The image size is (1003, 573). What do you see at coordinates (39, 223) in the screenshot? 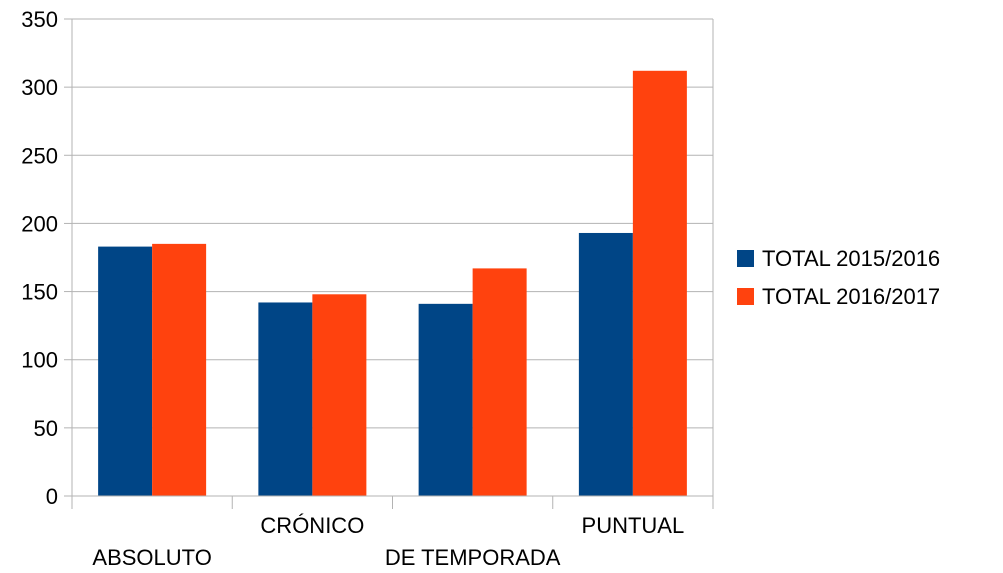
I see `y-tick-label: 200` at bounding box center [39, 223].